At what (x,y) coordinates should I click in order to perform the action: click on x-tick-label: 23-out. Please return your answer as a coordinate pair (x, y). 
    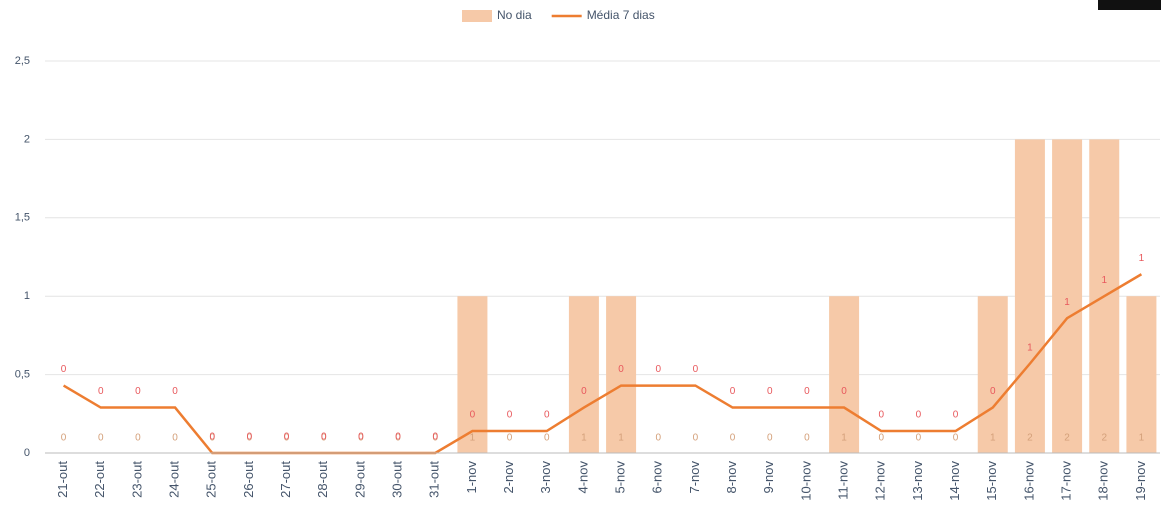
    Looking at the image, I should click on (136, 479).